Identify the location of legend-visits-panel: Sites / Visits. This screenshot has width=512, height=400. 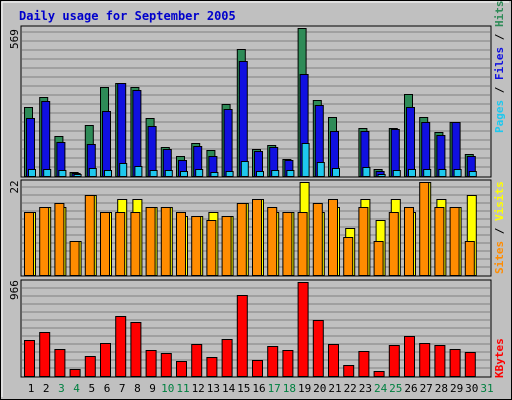
(499, 227).